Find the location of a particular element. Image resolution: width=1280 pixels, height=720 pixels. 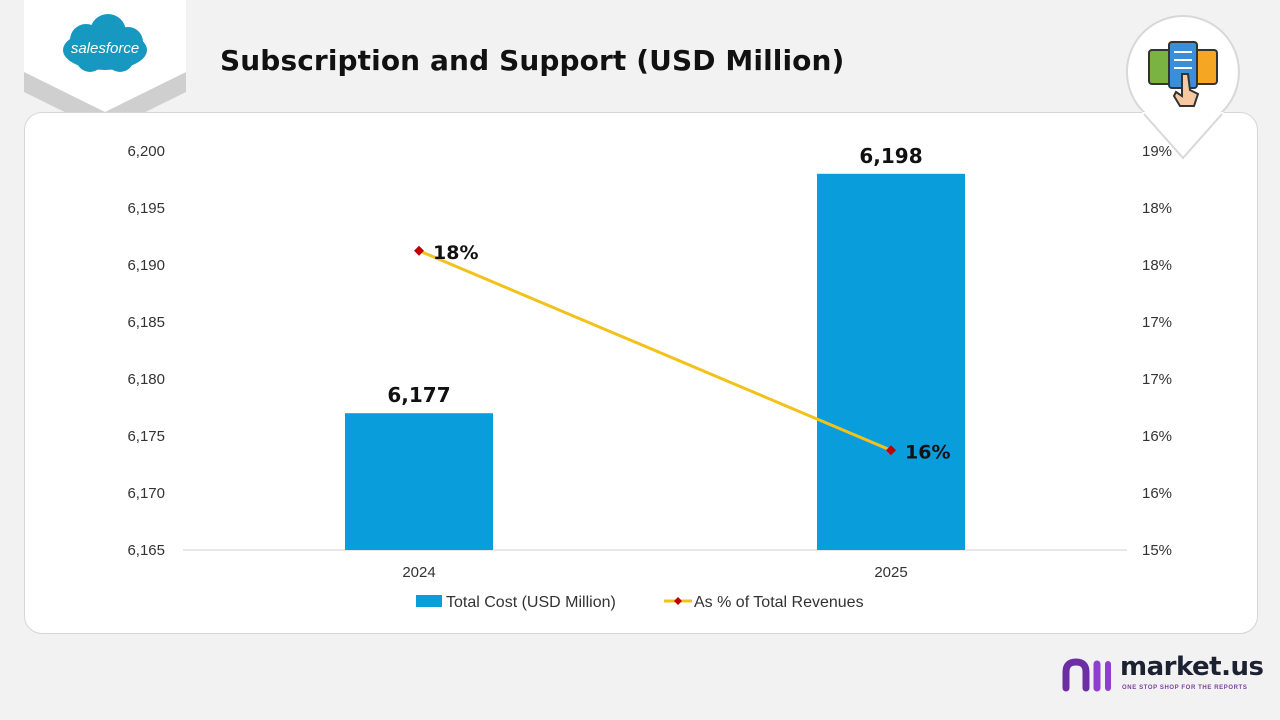

report-pin-icon is located at coordinates (1183, 87).